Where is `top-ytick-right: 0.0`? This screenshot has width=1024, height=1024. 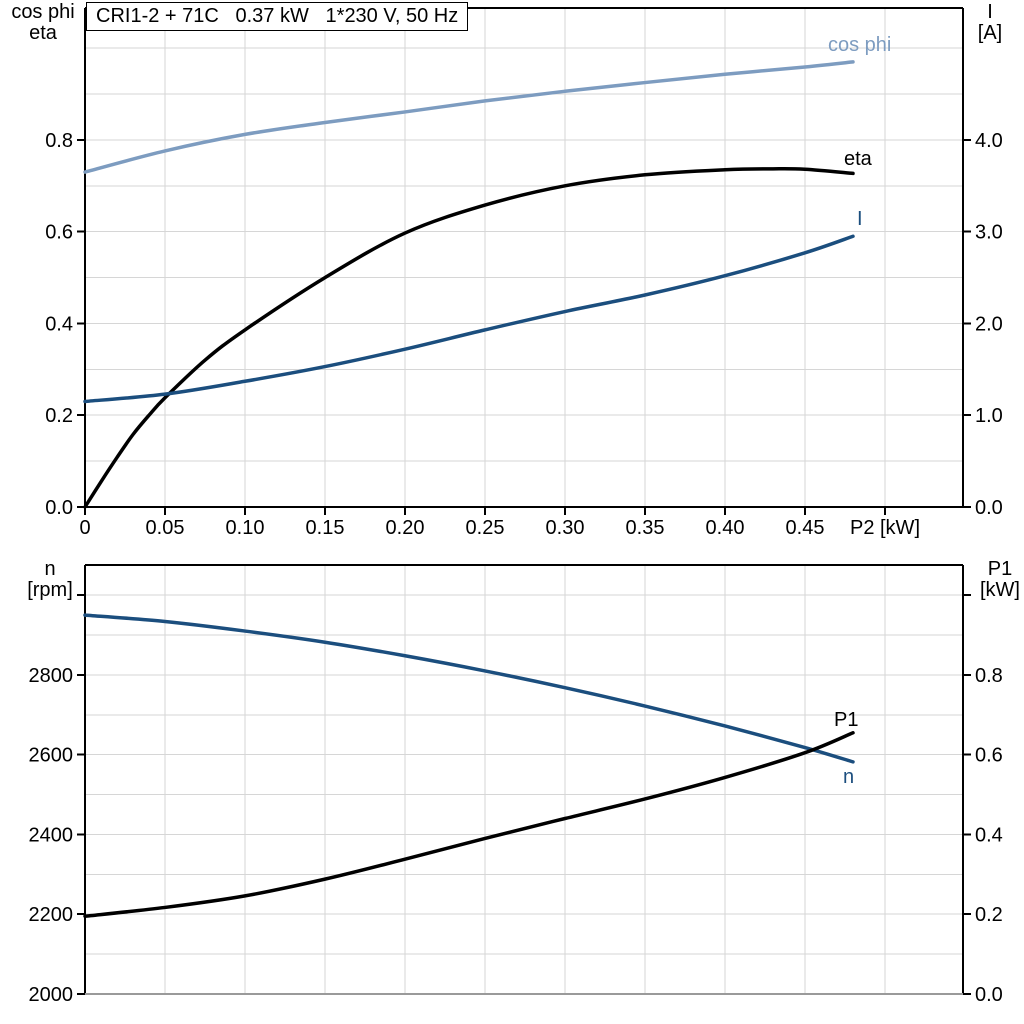
top-ytick-right: 0.0 is located at coordinates (989, 508).